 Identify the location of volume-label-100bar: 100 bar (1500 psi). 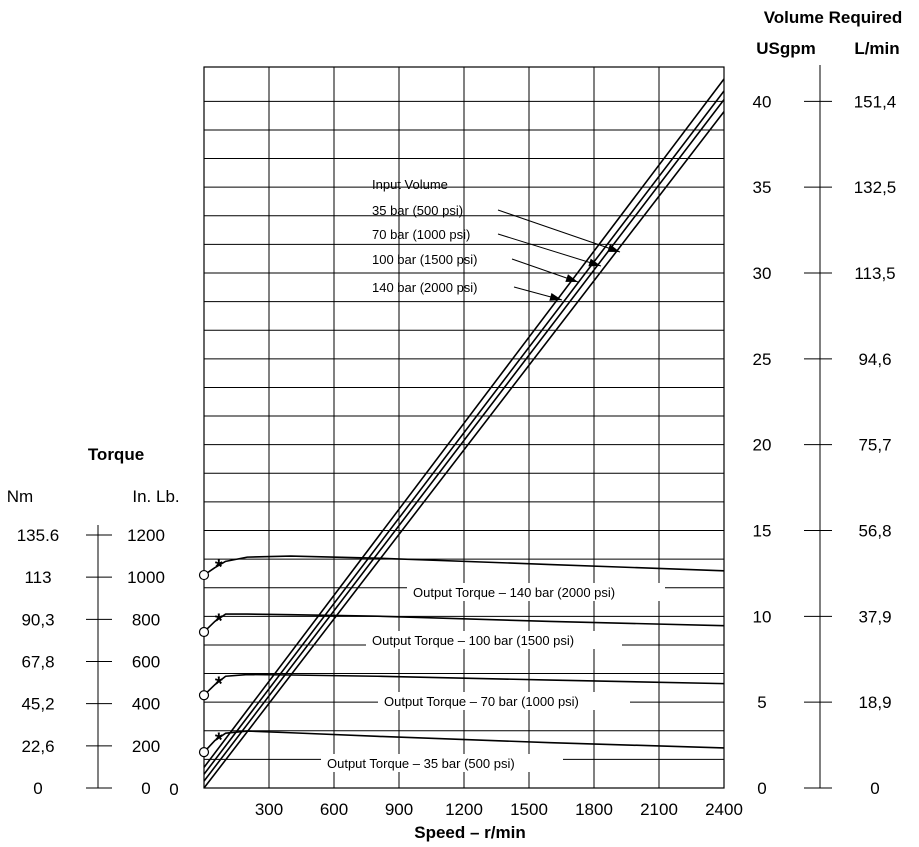
(425, 259).